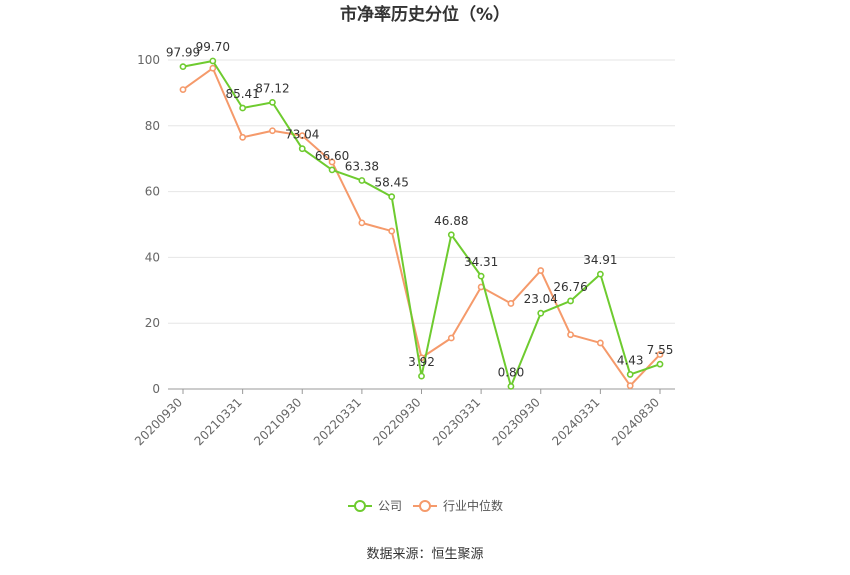 This screenshot has height=575, width=850. What do you see at coordinates (277, 421) in the screenshot?
I see `x-tick-label-20210930: 20210930` at bounding box center [277, 421].